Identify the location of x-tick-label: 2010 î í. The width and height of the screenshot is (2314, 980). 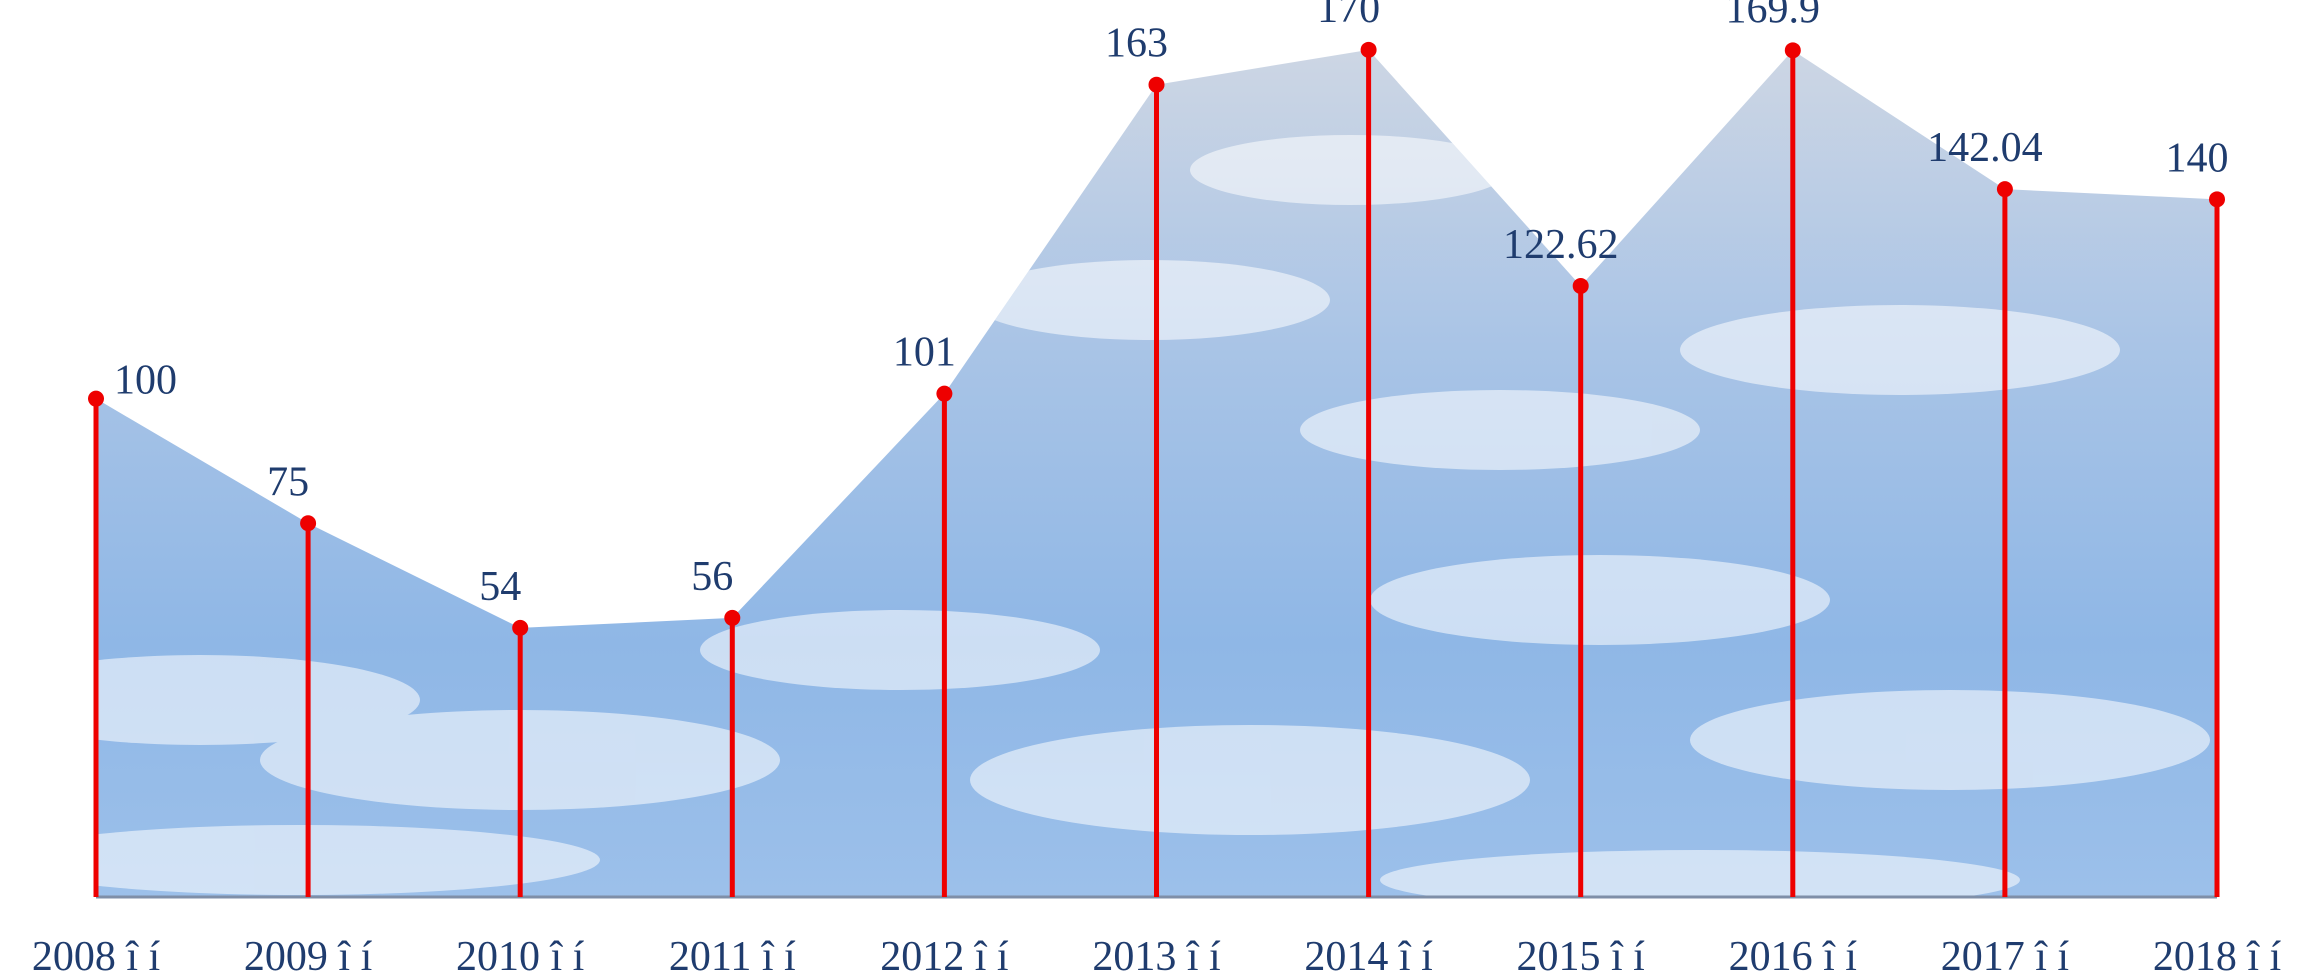
(520, 957).